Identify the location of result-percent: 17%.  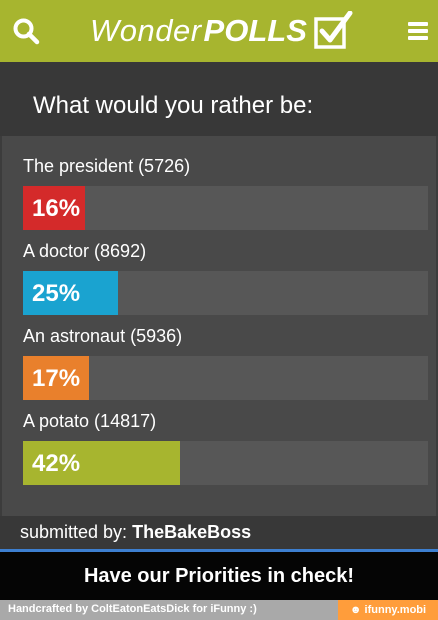
(56, 378).